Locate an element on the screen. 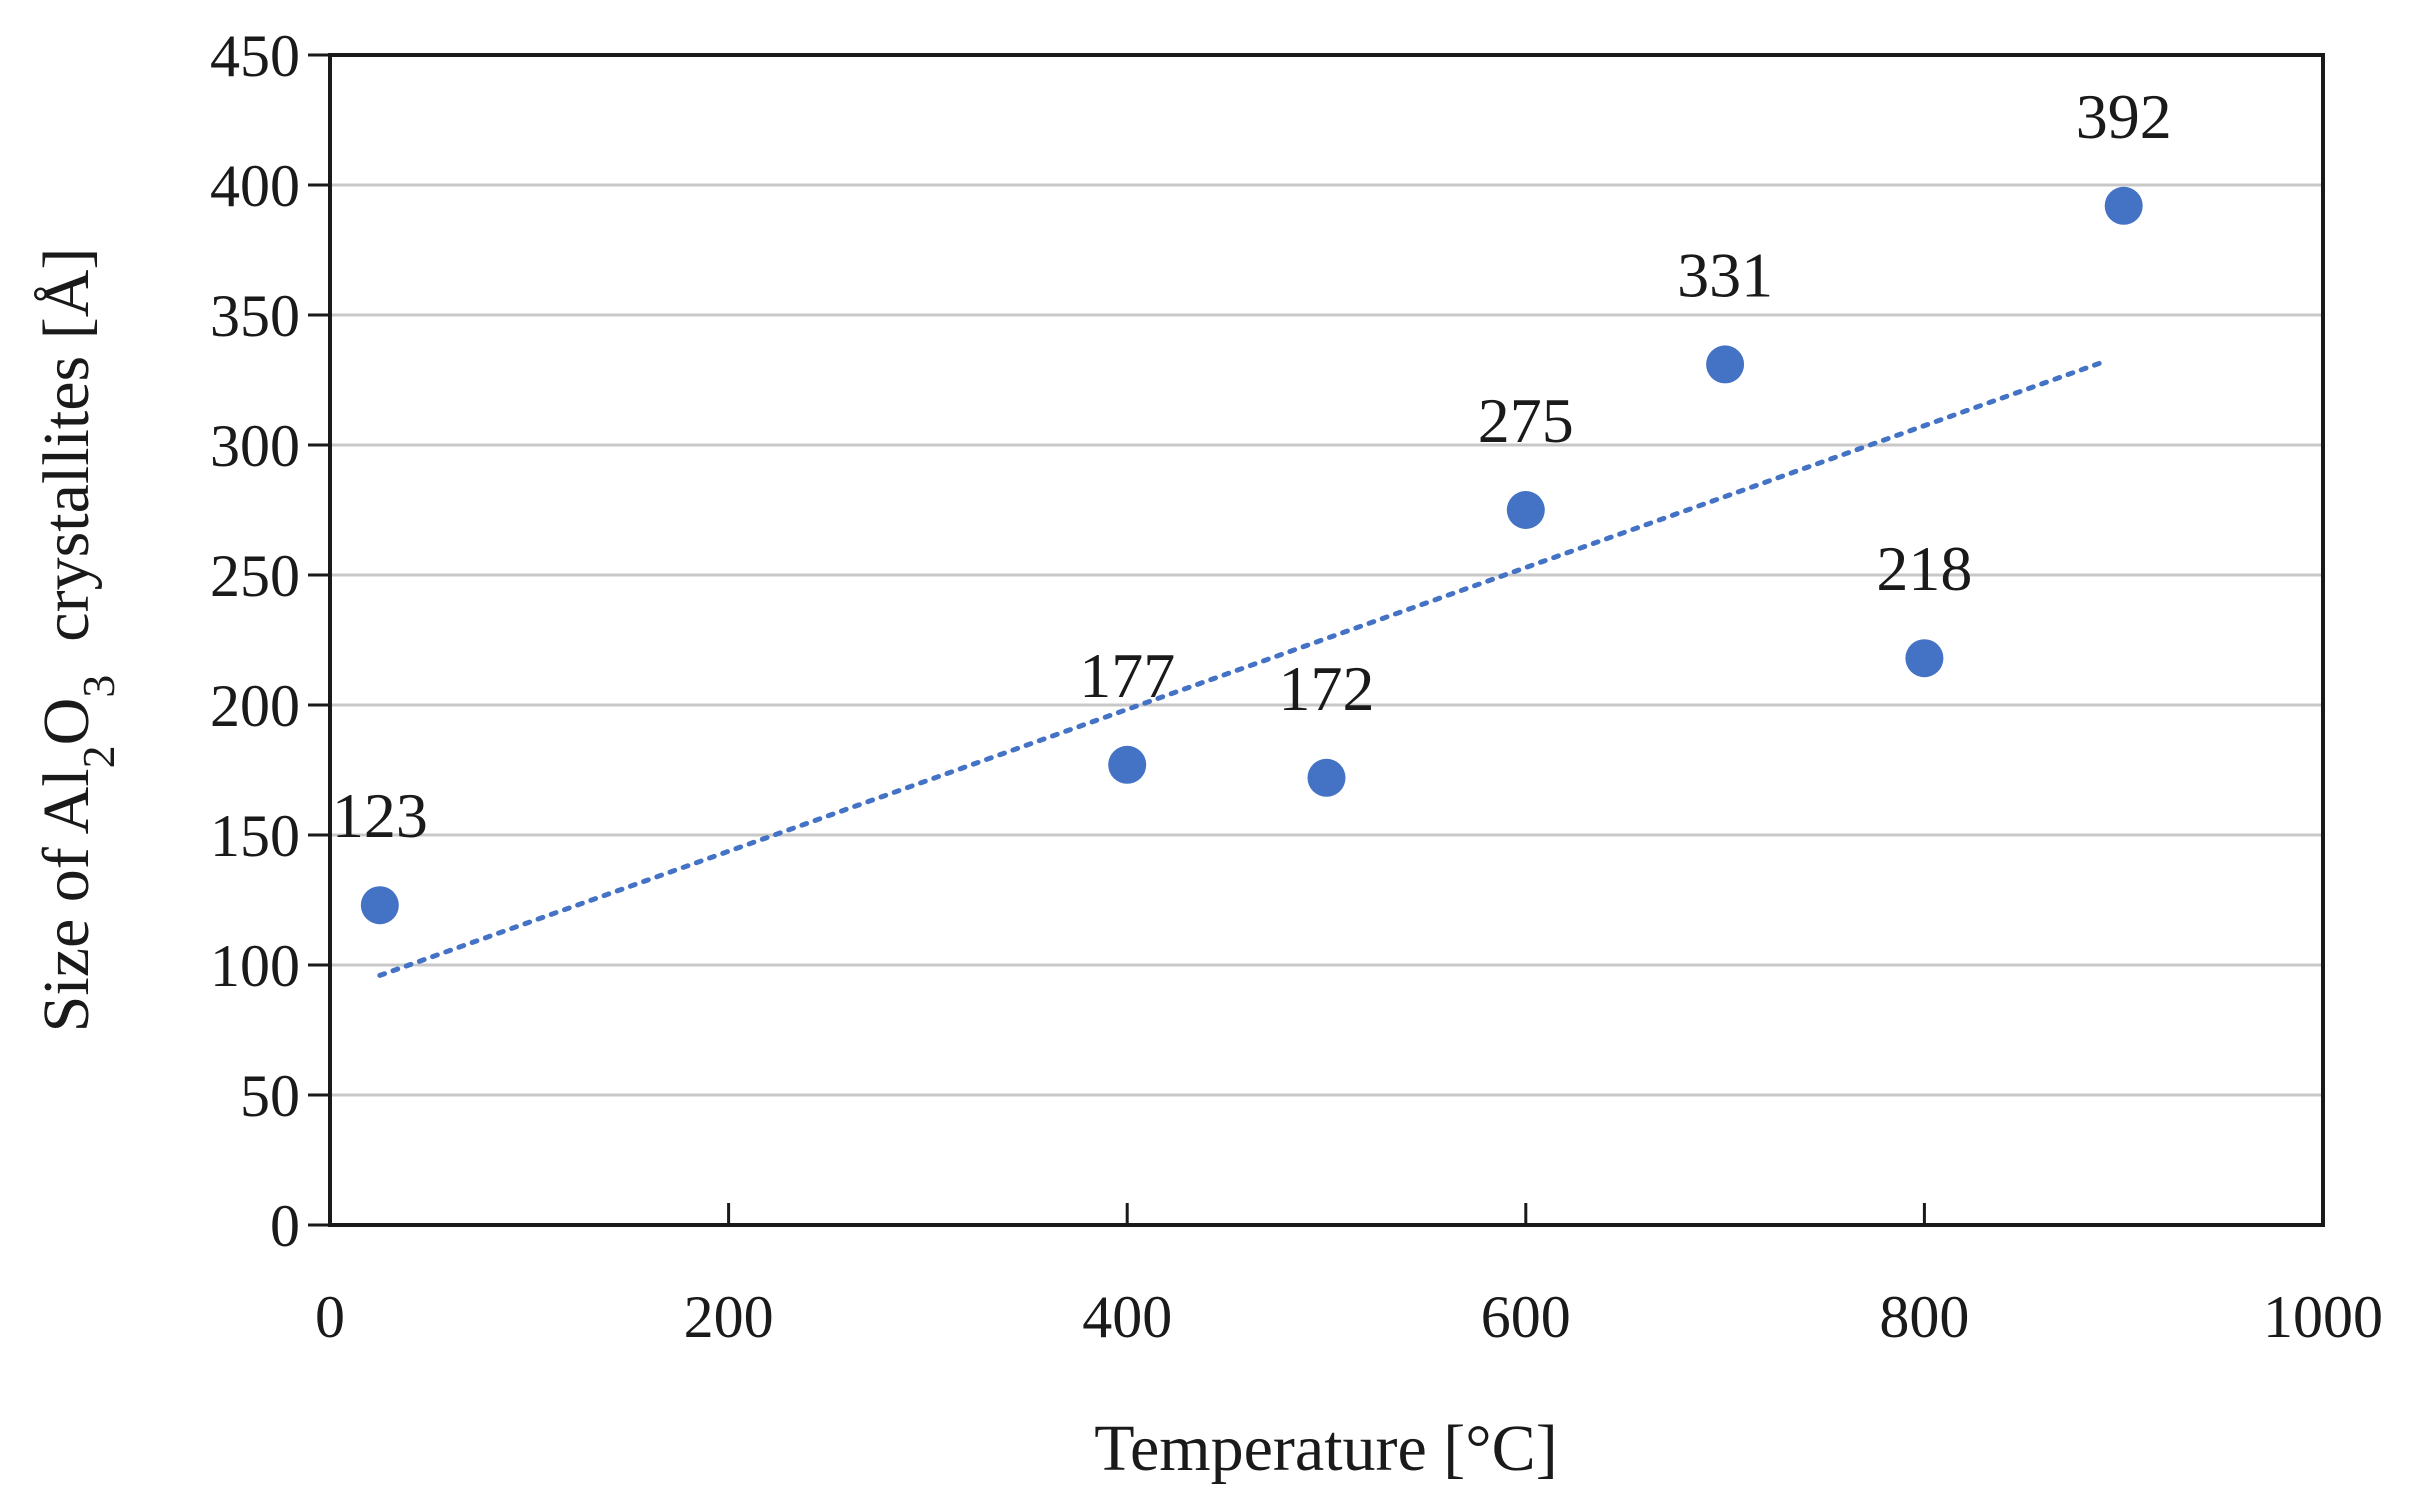 The image size is (2409, 1509). y-tick-label-50: 50 is located at coordinates (270, 1096).